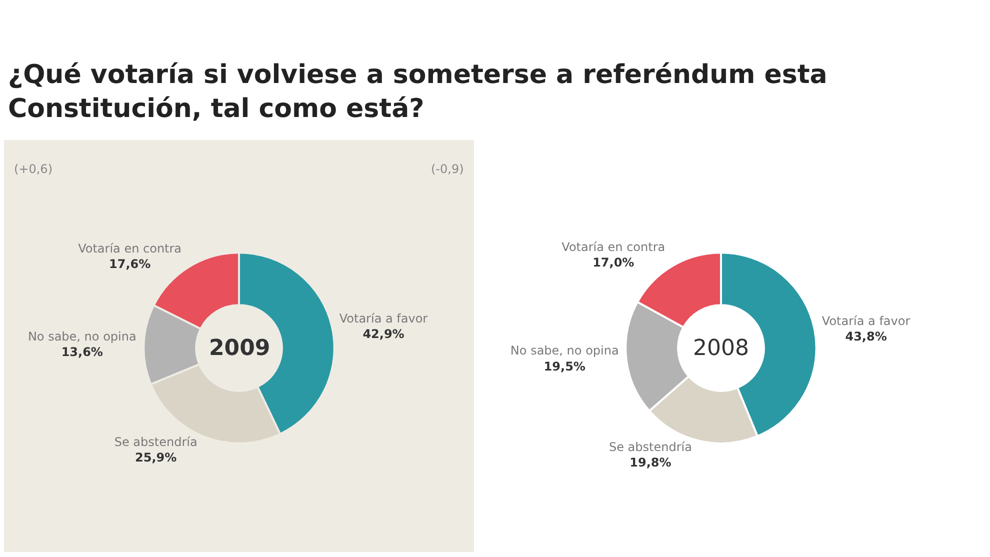  What do you see at coordinates (33, 169) in the screenshot?
I see `text: (+0,6)` at bounding box center [33, 169].